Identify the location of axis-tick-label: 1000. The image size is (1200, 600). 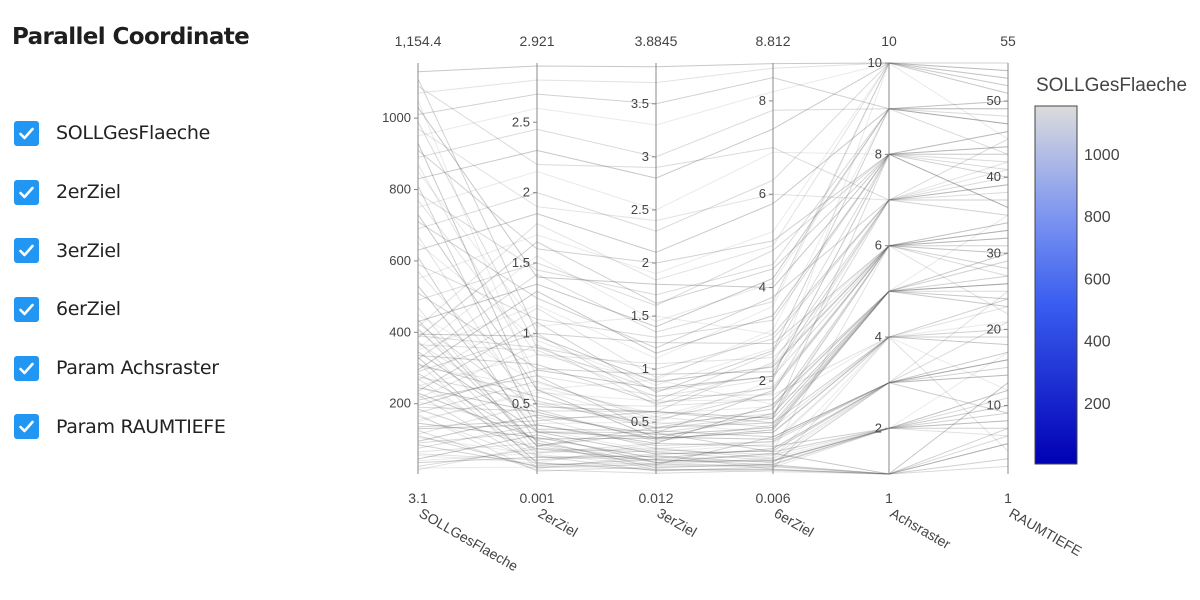
(396, 117).